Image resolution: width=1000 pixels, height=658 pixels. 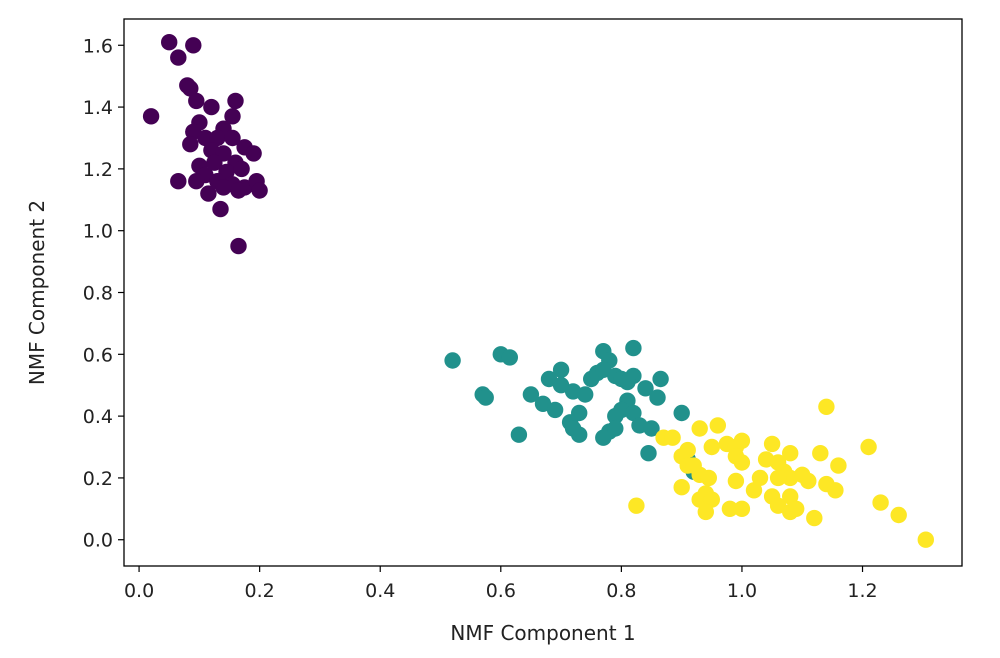 I want to click on x-tick-label: 0.0, so click(x=139, y=591).